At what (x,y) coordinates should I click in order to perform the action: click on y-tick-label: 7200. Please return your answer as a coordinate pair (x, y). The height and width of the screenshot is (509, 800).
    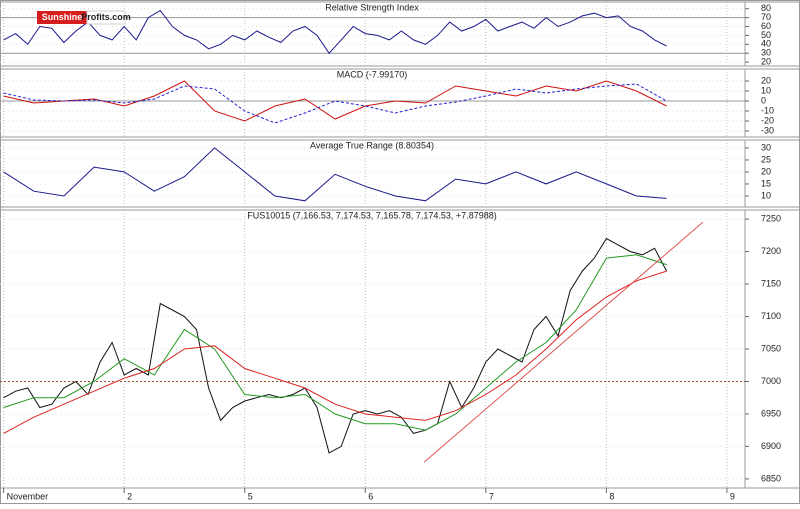
    Looking at the image, I should click on (771, 251).